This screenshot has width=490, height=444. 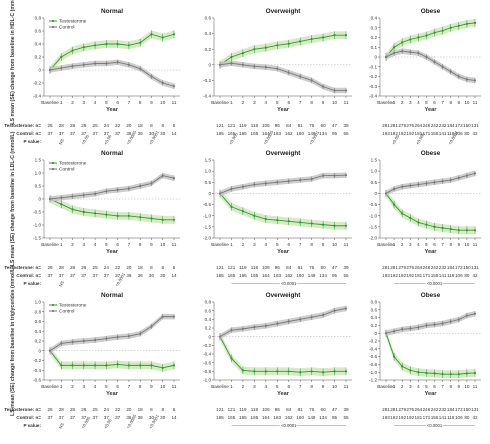 I want to click on testosterone-series-line, so click(x=430, y=40).